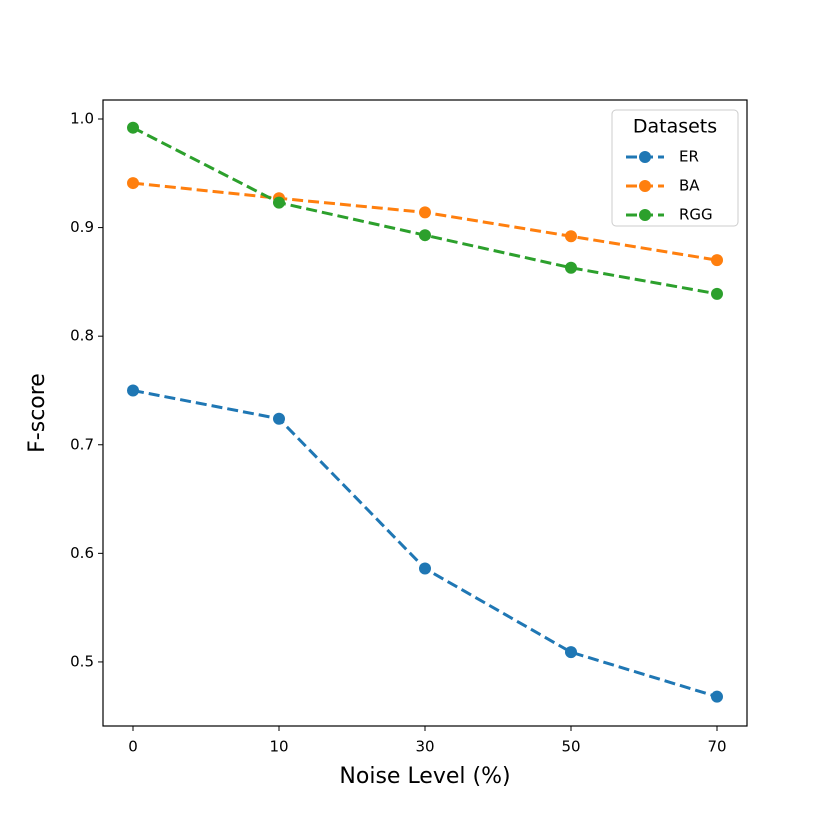 Image resolution: width=830 pixels, height=834 pixels. I want to click on y-axis-label: F-score, so click(37, 413).